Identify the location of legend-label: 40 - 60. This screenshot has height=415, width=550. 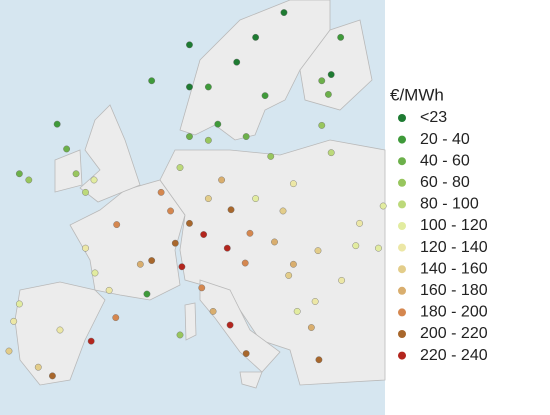
(445, 160).